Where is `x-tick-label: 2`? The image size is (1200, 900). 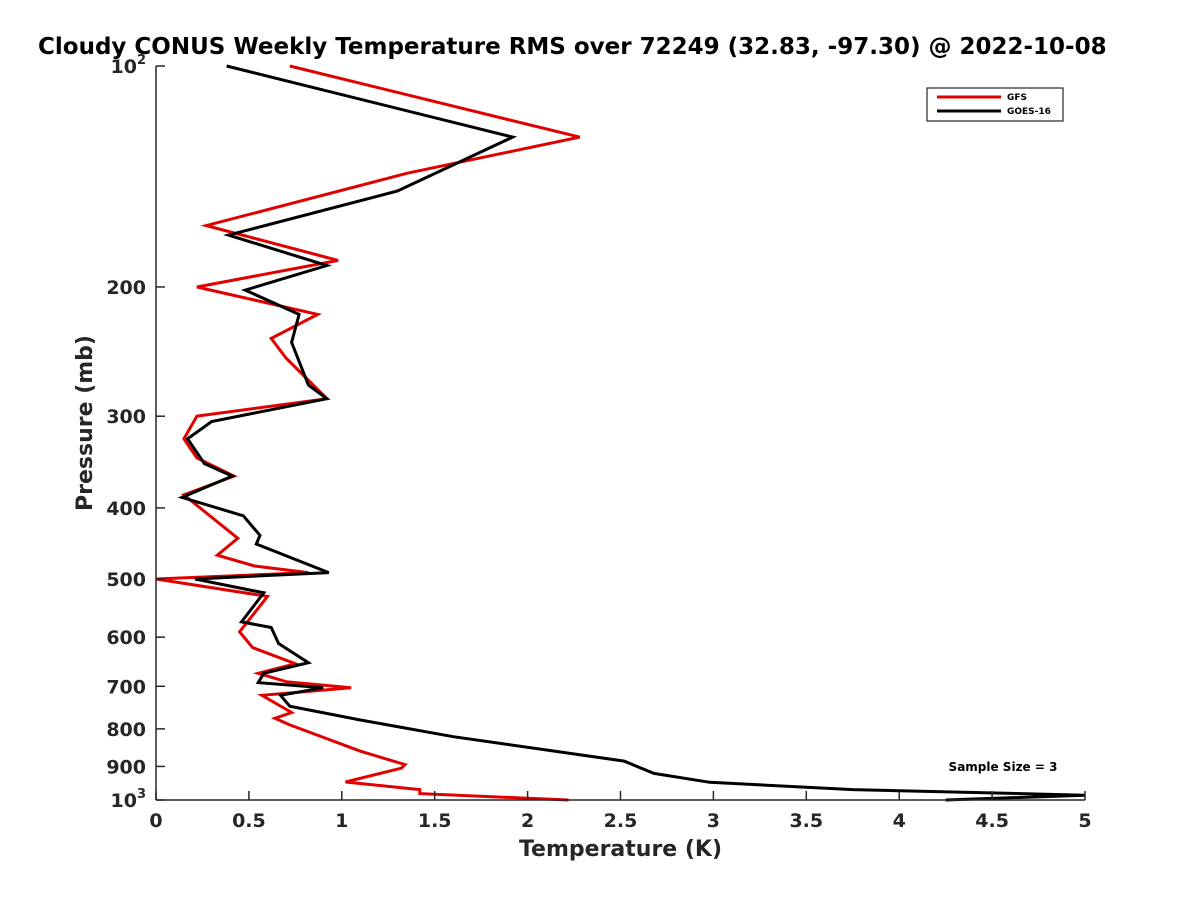 x-tick-label: 2 is located at coordinates (527, 821).